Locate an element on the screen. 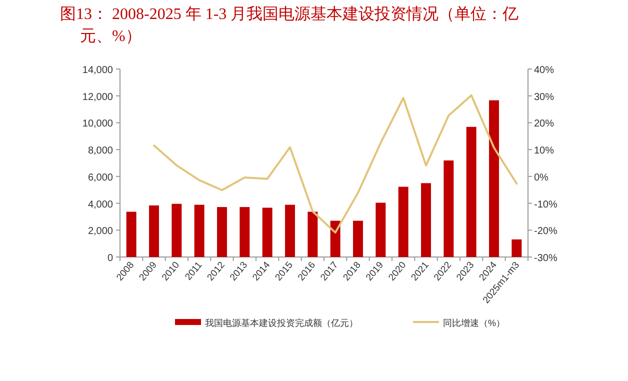  y-tick-label: 8,000 is located at coordinates (101, 151).